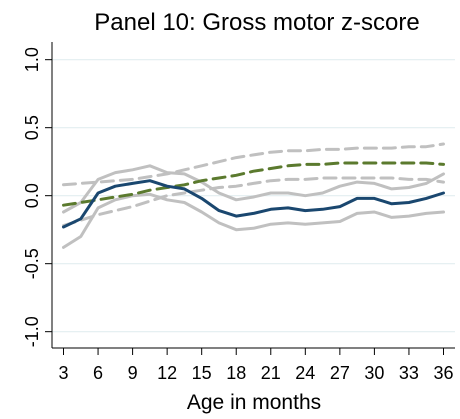 The height and width of the screenshot is (419, 460). What do you see at coordinates (305, 373) in the screenshot?
I see `x-tick-label: 24` at bounding box center [305, 373].